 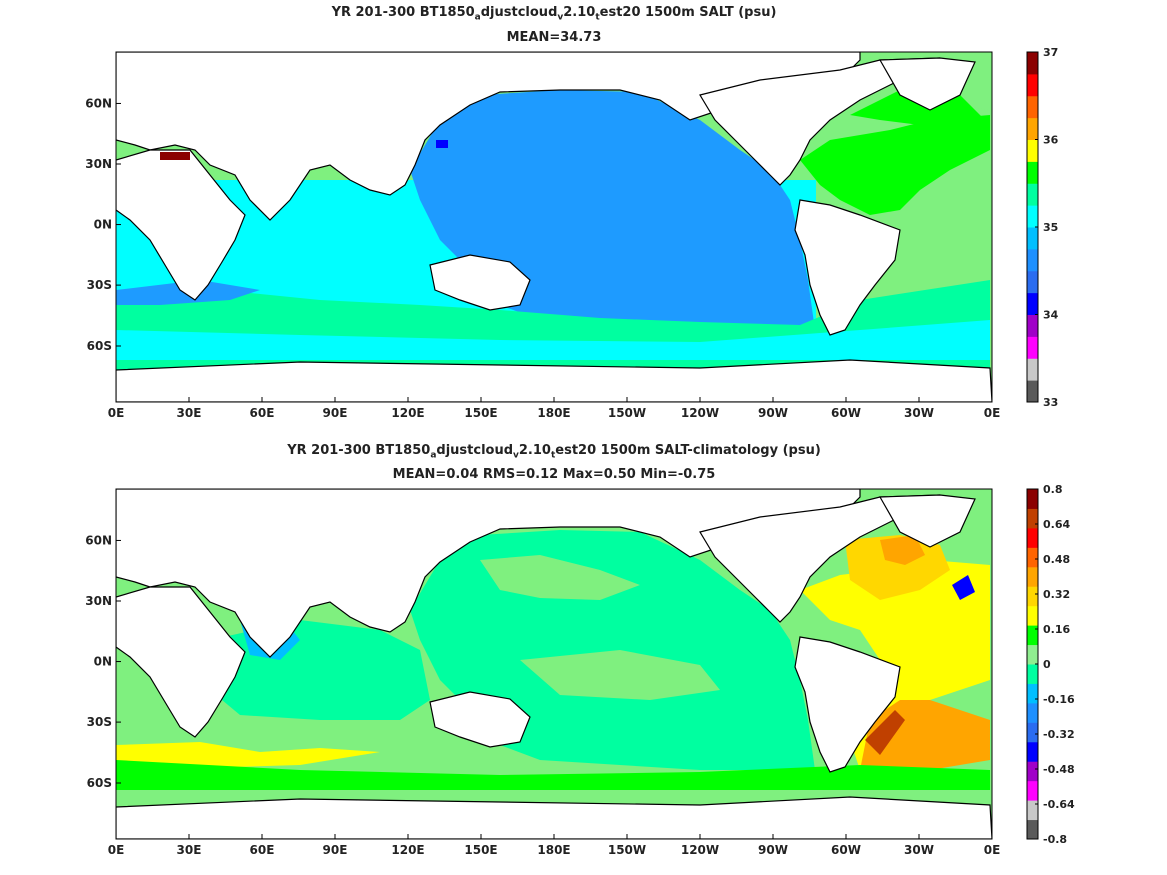 What do you see at coordinates (181, 662) in the screenshot?
I see `p2-africa` at bounding box center [181, 662].